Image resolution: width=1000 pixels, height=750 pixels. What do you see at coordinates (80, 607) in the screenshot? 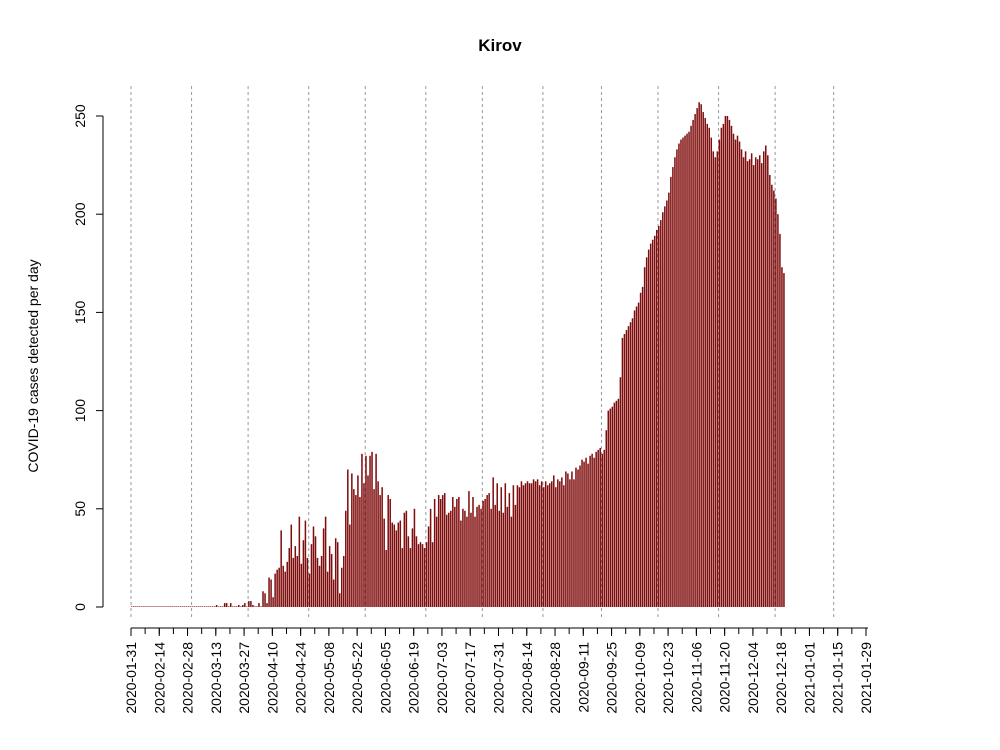
I see `y-tick-label: 0` at bounding box center [80, 607].